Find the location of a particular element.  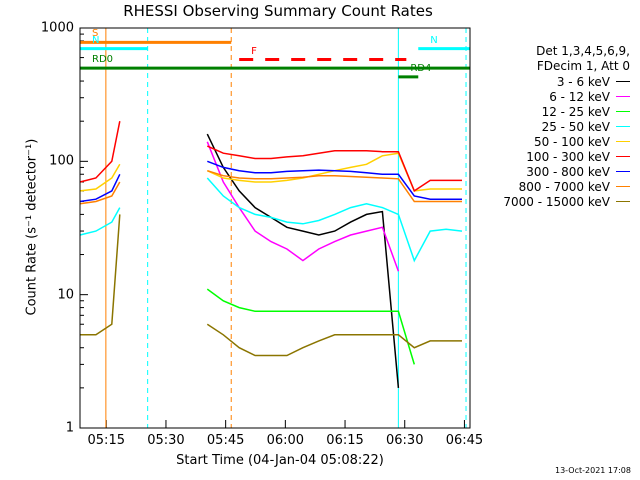

legend-item: 25 - 50 keV is located at coordinates (555, 126).